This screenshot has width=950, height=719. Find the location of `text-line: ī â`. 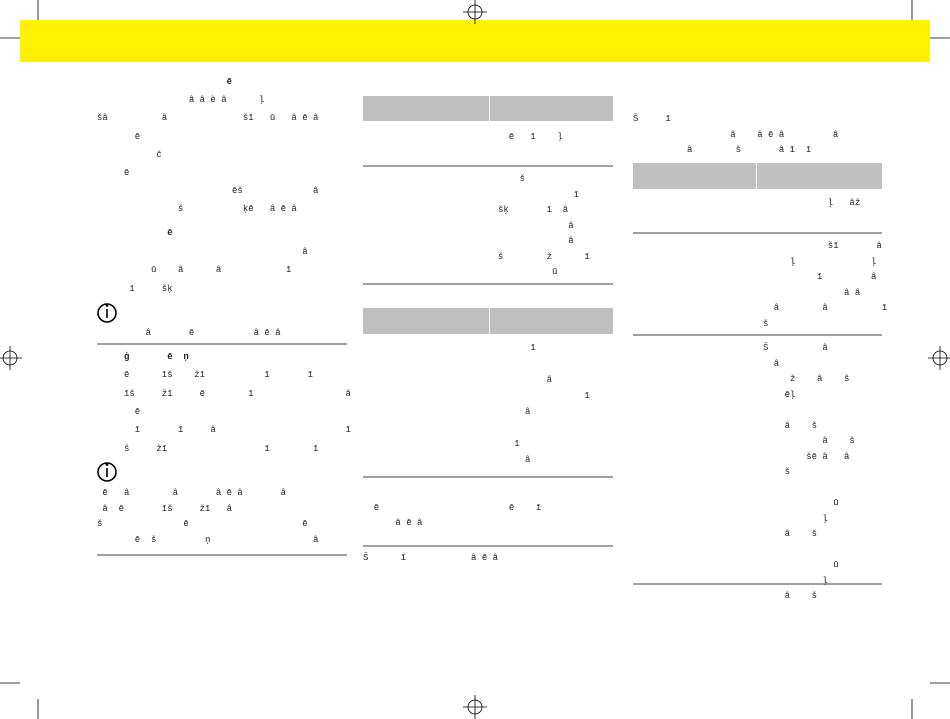

text-line: ī â is located at coordinates (820, 277).